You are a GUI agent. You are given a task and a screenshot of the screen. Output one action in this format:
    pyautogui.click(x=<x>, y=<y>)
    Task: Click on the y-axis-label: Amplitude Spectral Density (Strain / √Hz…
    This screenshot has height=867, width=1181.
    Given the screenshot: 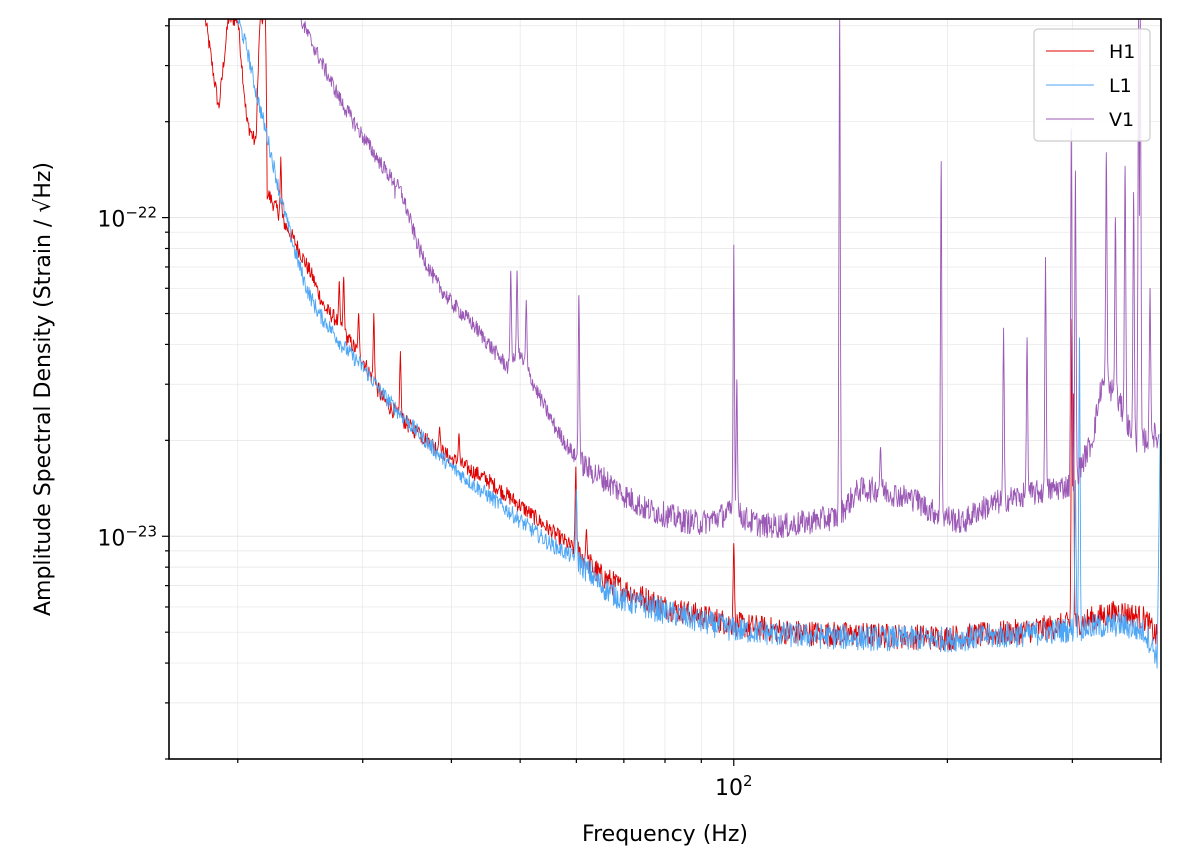 What is the action you would take?
    pyautogui.click(x=43, y=389)
    